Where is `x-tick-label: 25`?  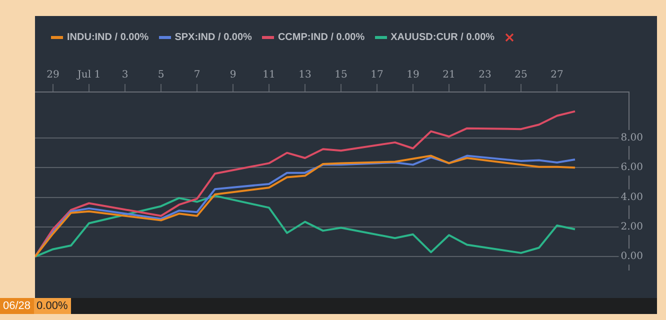 x-tick-label: 25 is located at coordinates (521, 75).